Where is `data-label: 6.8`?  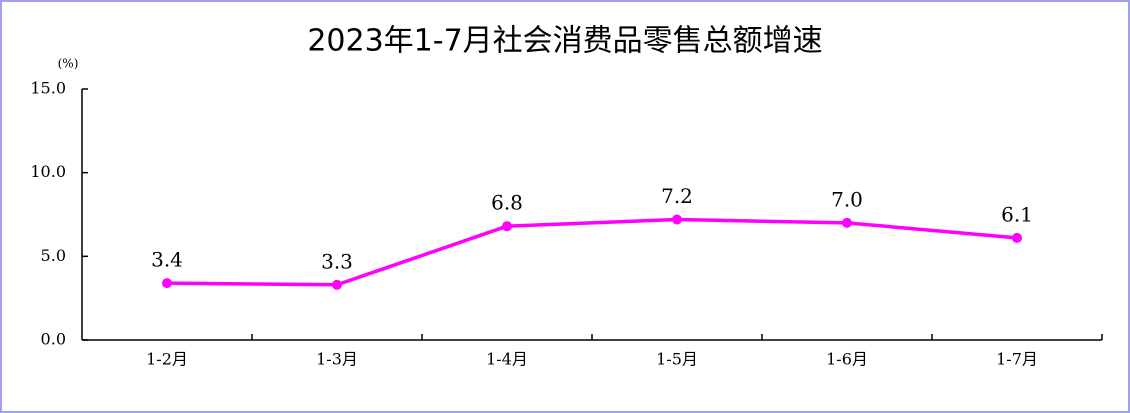 data-label: 6.8 is located at coordinates (507, 203).